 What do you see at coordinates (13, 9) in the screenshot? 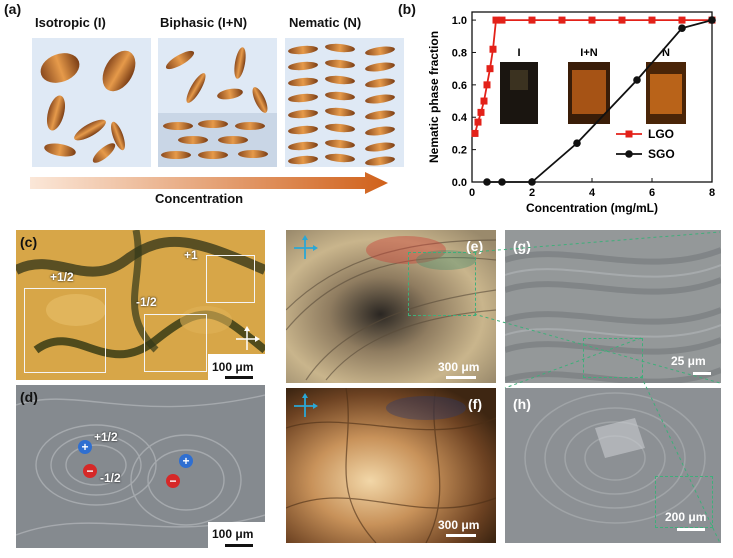
I see `panel-label-a: (a)` at bounding box center [13, 9].